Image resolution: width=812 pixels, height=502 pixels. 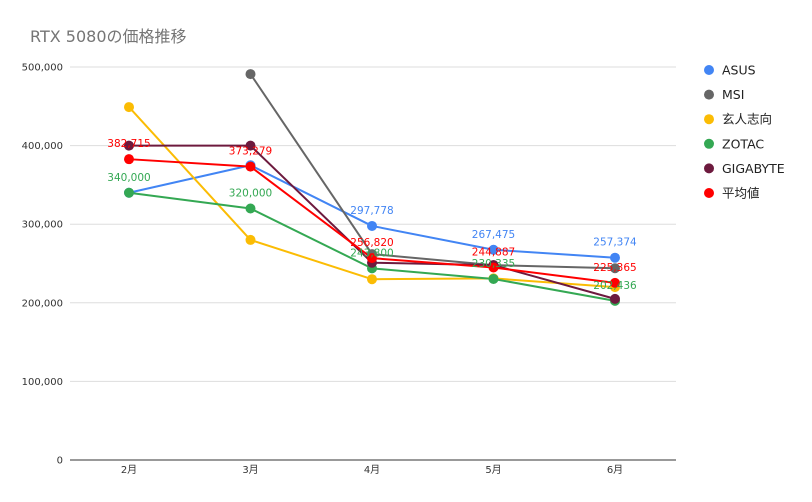 I want to click on legend: ASUS MSI 玄人志向 ZOTAC GIGABYTE 平均値, so click(x=744, y=132).